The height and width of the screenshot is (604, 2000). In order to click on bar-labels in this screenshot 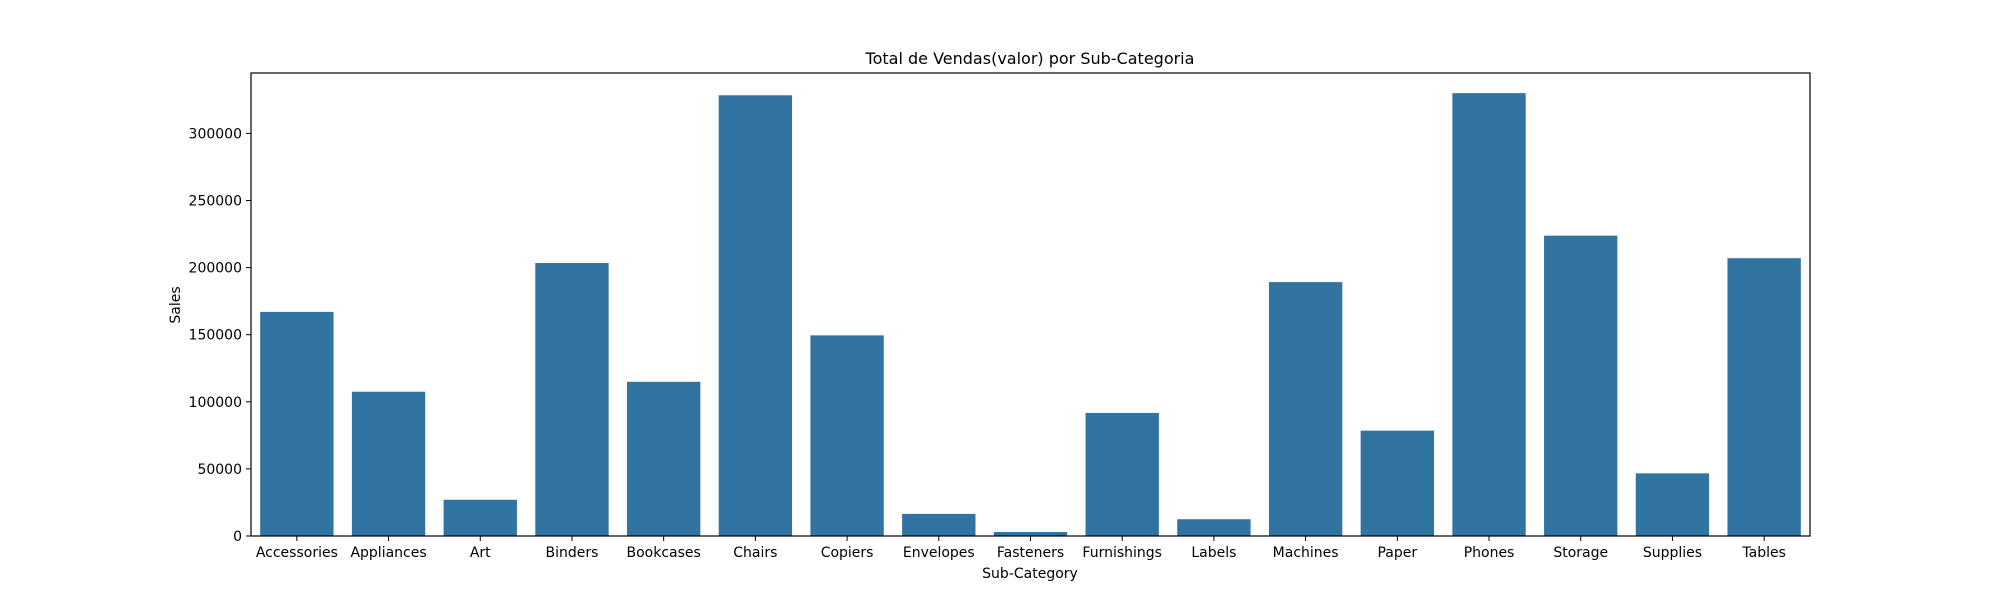, I will do `click(1214, 527)`.